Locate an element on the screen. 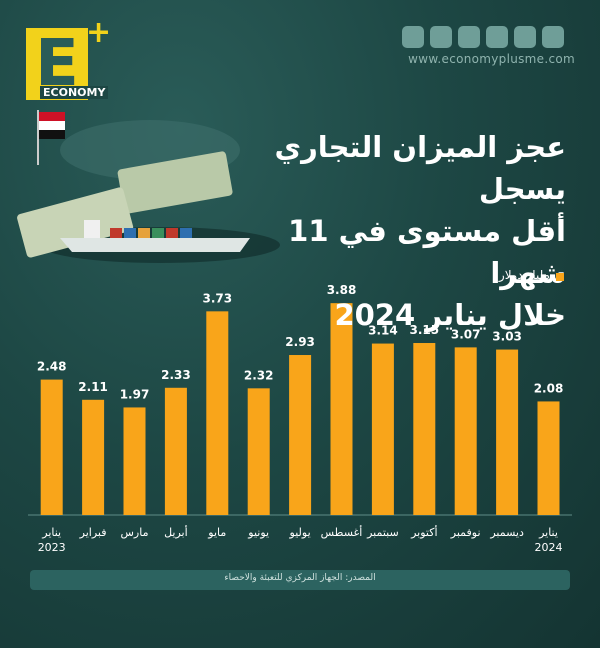 Image resolution: width=600 pixels, height=648 pixels. website: www.economyplusme.com is located at coordinates (491, 59).